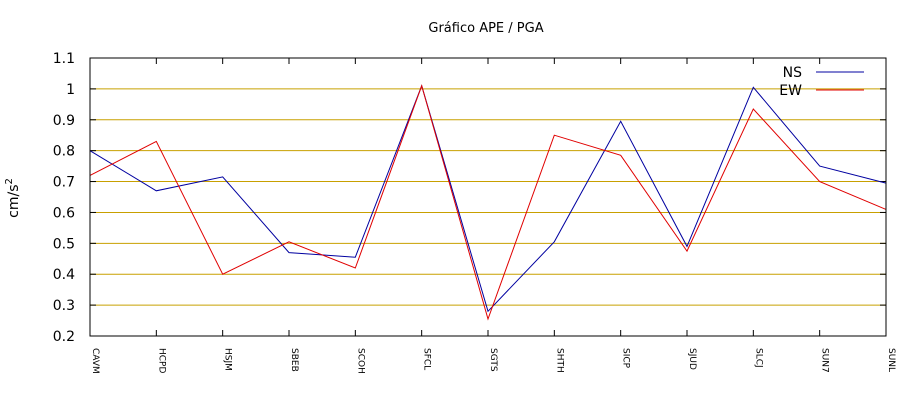 This screenshot has width=920, height=400. Describe the element at coordinates (559, 360) in the screenshot. I see `x-tick-label: SHTH` at that location.